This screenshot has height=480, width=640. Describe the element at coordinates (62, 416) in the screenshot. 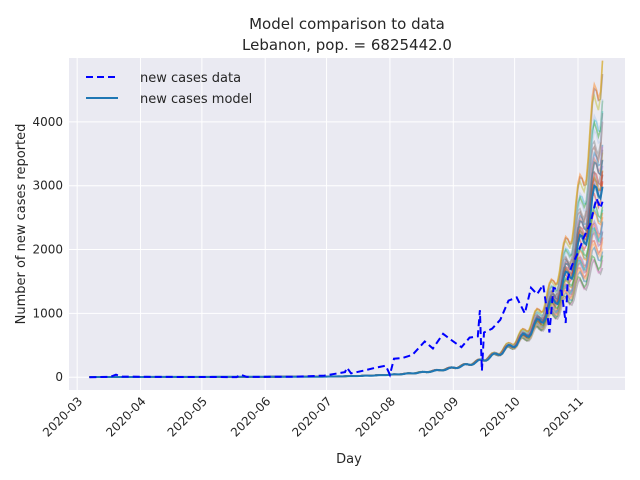

I see `x-tick-label: 2020-03` at that location.